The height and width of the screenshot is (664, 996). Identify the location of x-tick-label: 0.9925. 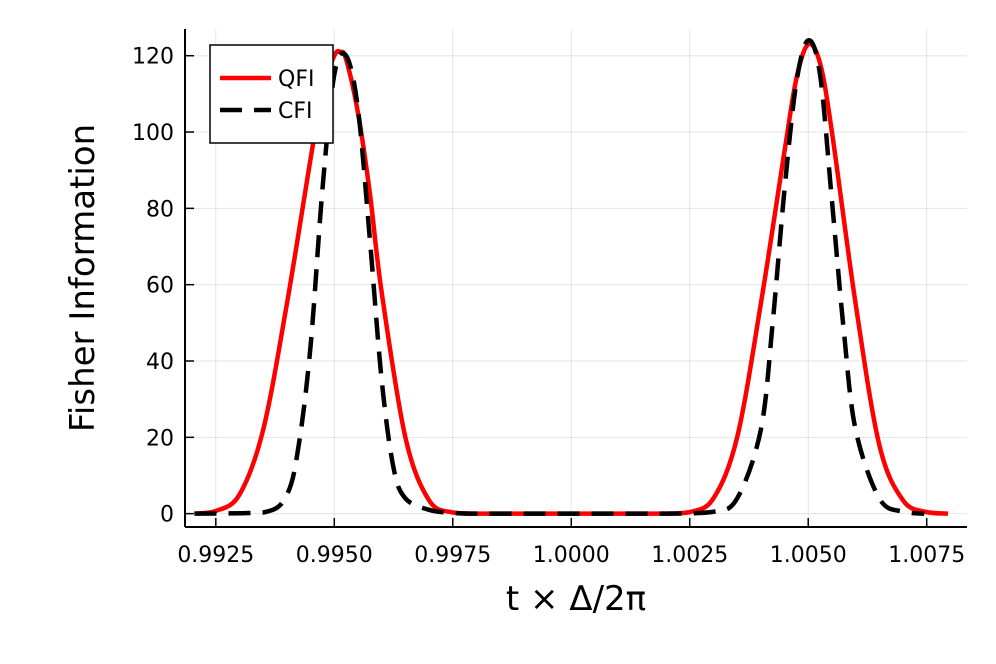
(215, 555).